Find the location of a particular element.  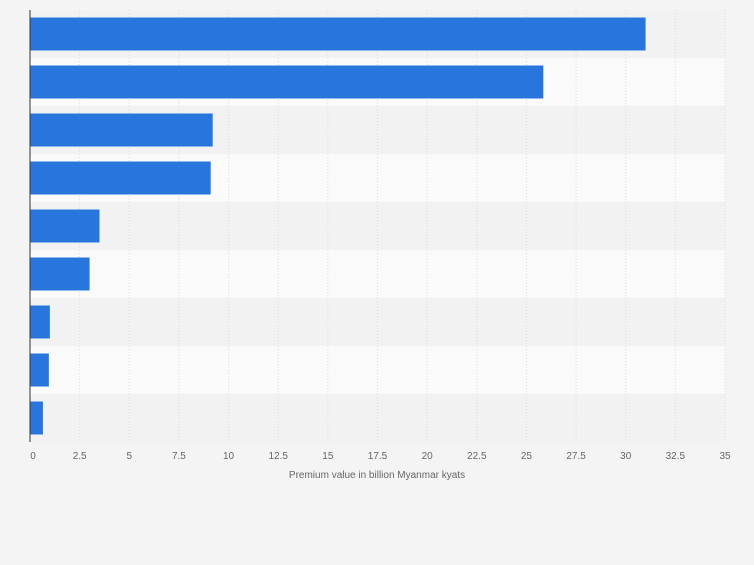

x-tick-label: 15 is located at coordinates (328, 456).